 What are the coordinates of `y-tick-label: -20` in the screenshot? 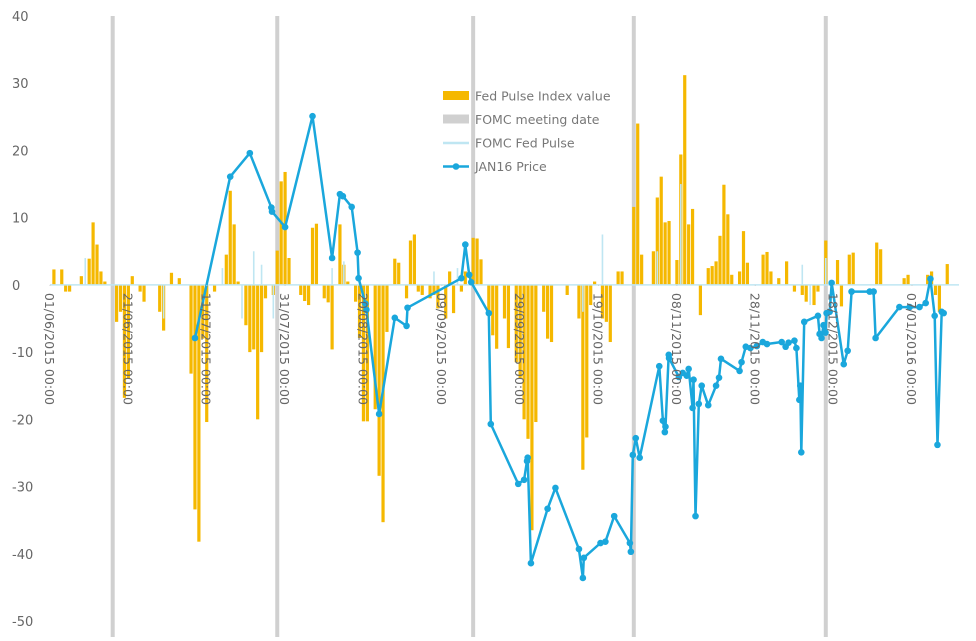 It's located at (22, 420).